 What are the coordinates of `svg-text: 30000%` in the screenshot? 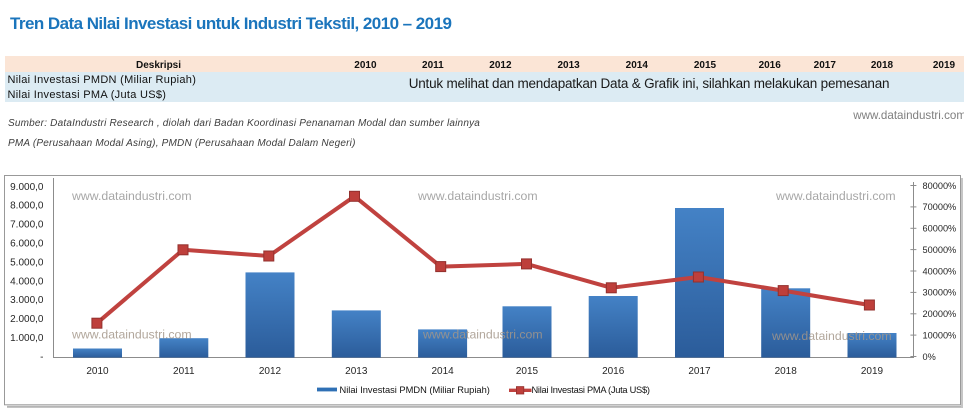 It's located at (940, 293).